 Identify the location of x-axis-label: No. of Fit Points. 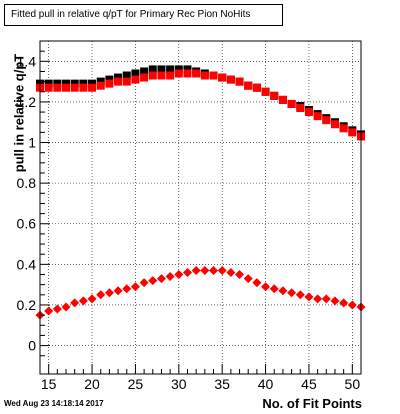
(312, 403).